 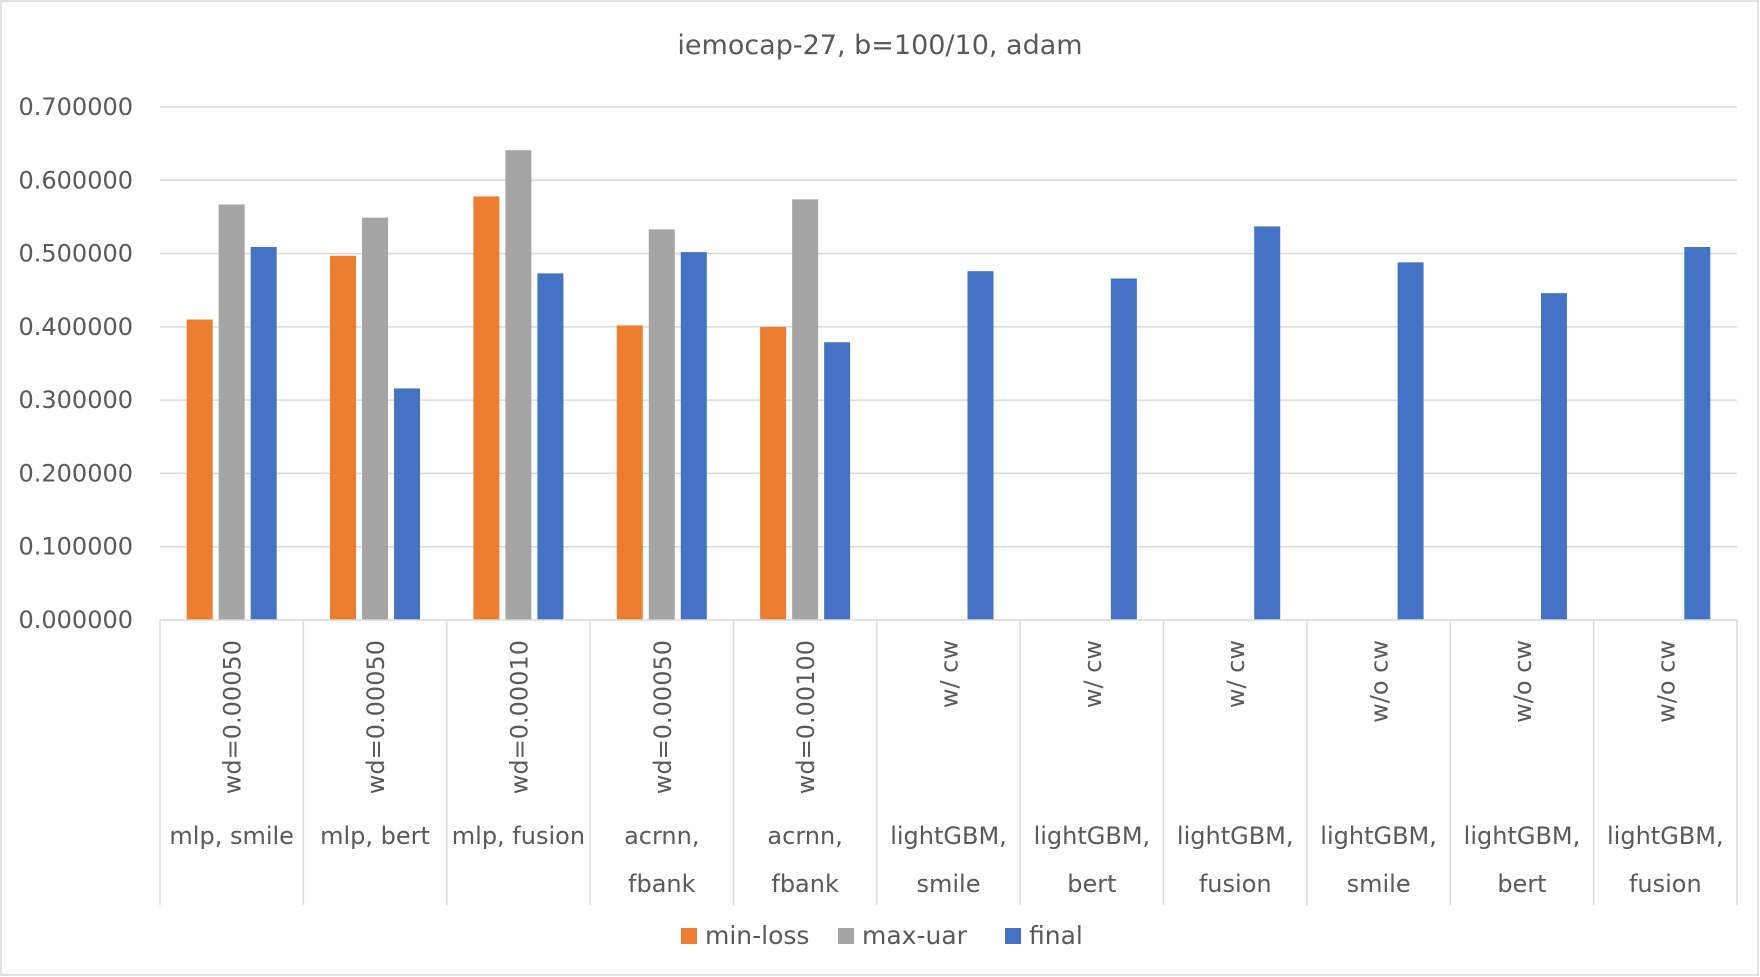 I want to click on legend-label-max-uar: max-uar, so click(x=915, y=935).